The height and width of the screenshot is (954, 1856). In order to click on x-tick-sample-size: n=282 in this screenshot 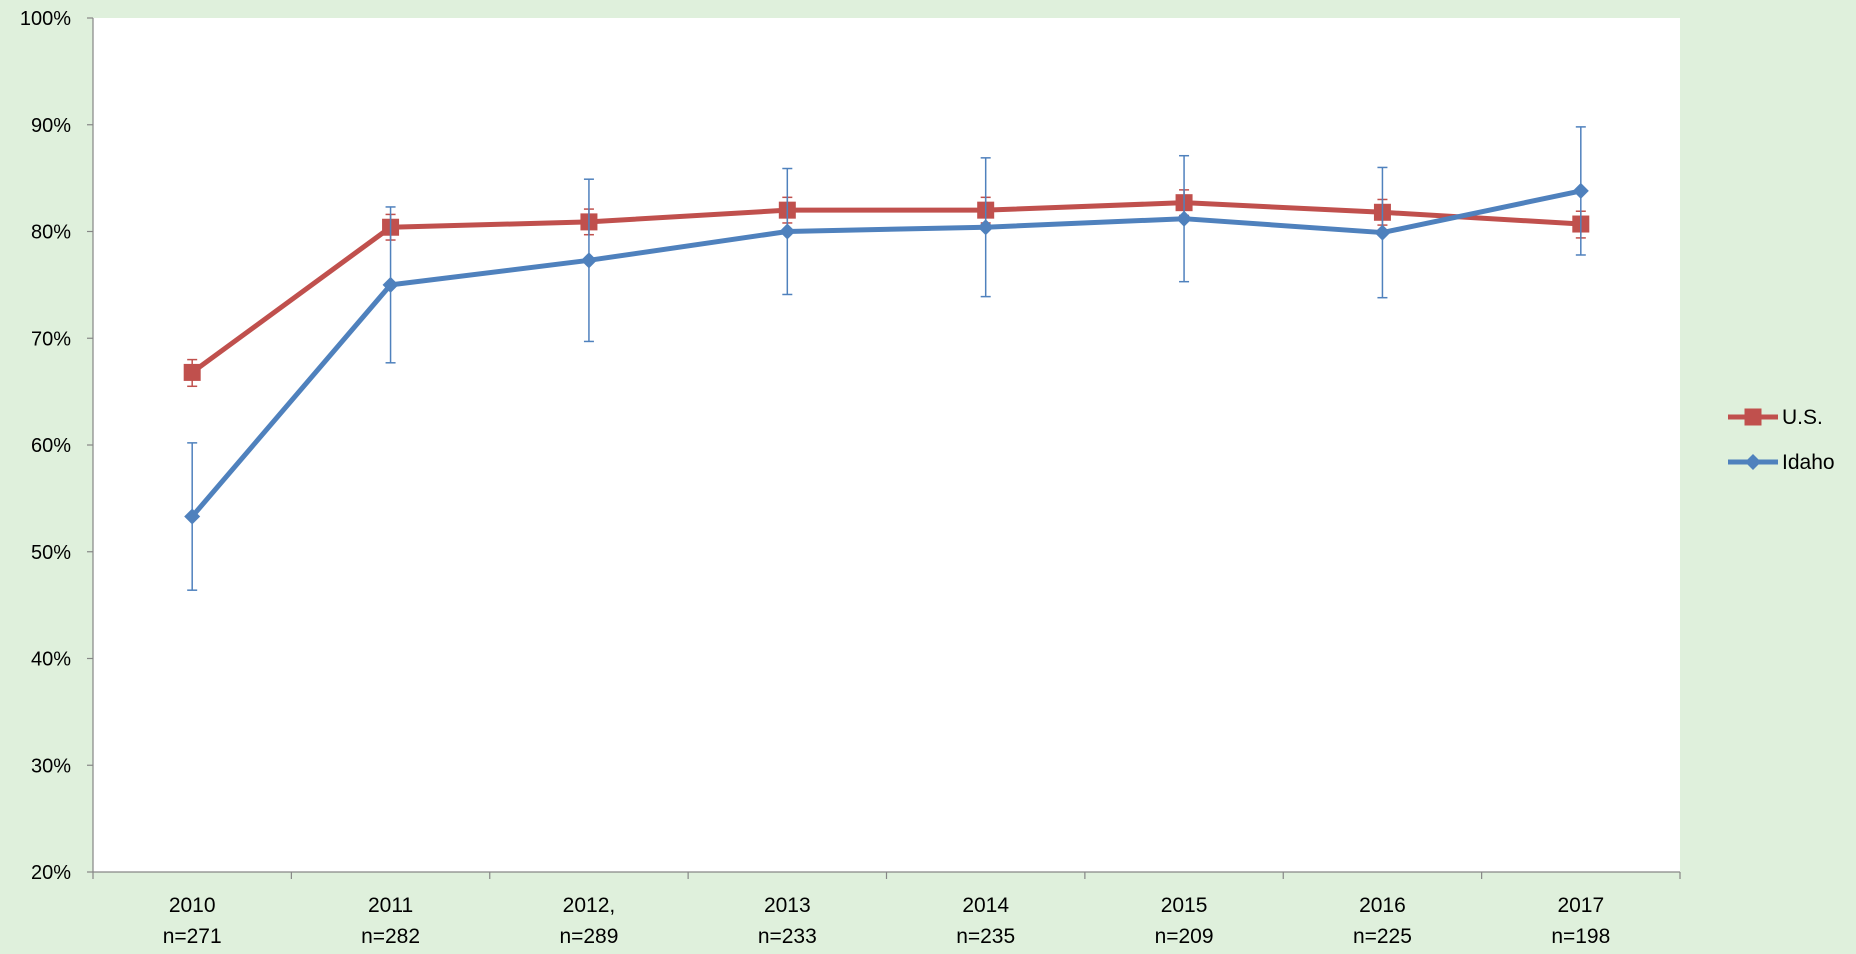, I will do `click(390, 936)`.